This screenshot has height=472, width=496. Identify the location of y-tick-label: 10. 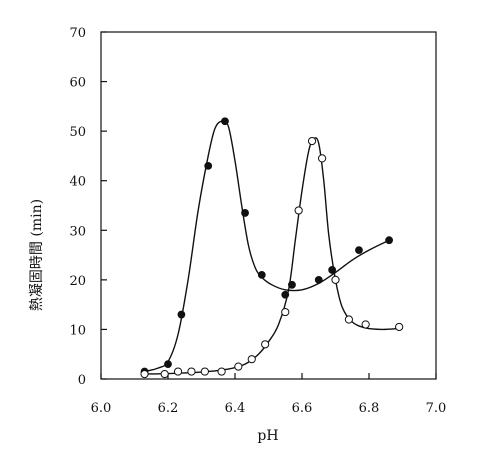
(77, 330).